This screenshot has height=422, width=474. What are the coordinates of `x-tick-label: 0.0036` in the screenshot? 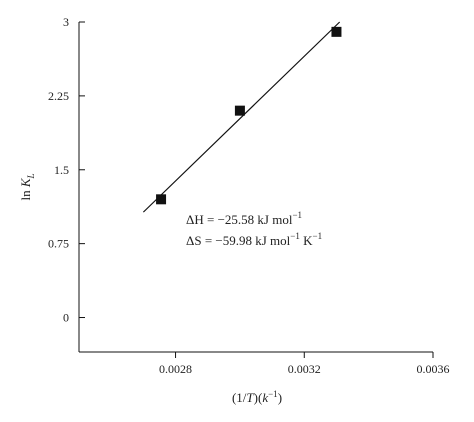 It's located at (433, 369).